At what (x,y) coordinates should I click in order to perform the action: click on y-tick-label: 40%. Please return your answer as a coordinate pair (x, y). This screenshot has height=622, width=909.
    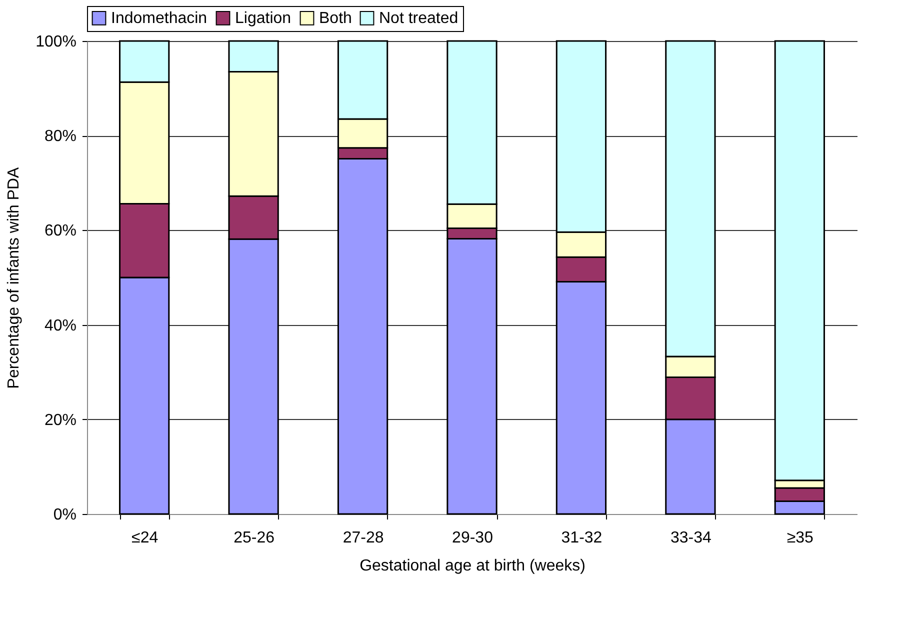
    Looking at the image, I should click on (60, 325).